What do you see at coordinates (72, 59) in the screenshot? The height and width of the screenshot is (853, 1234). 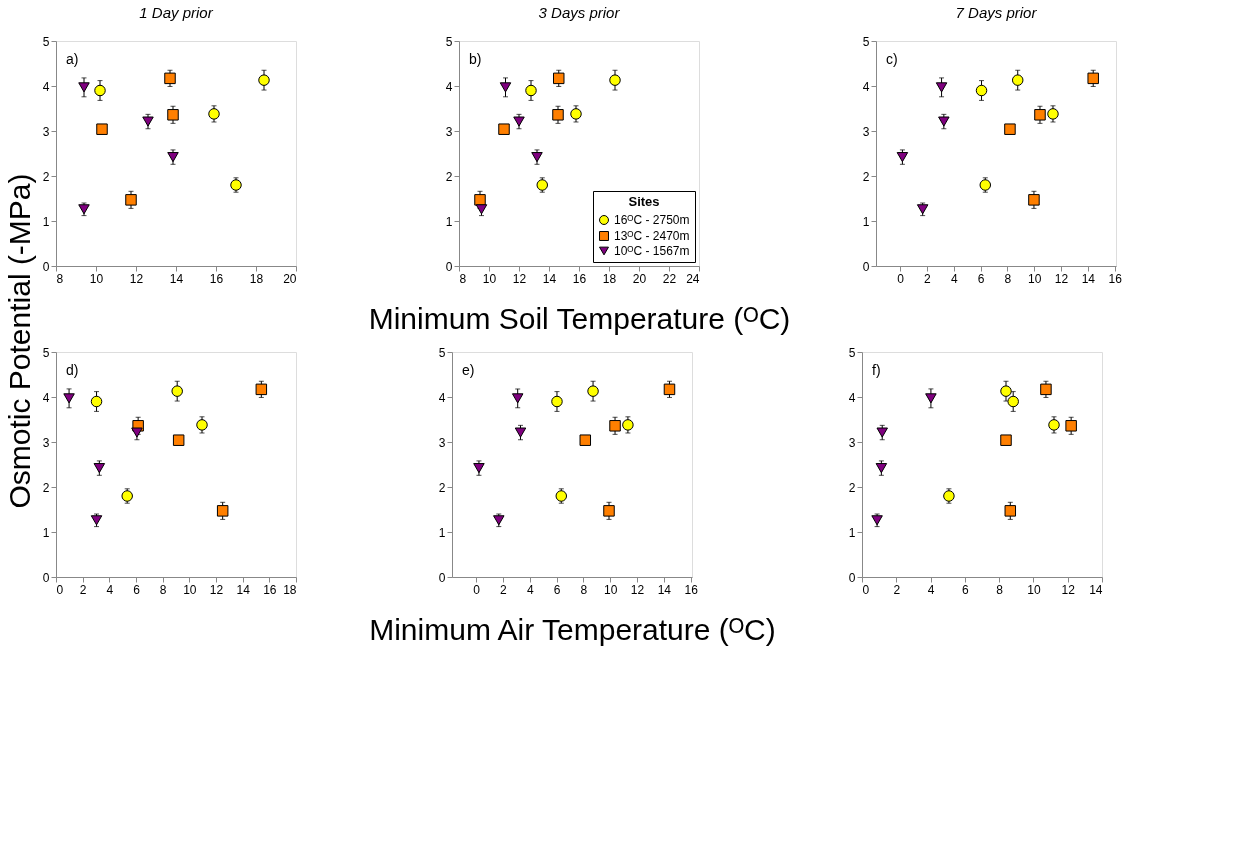 I see `annotation: a)` at bounding box center [72, 59].